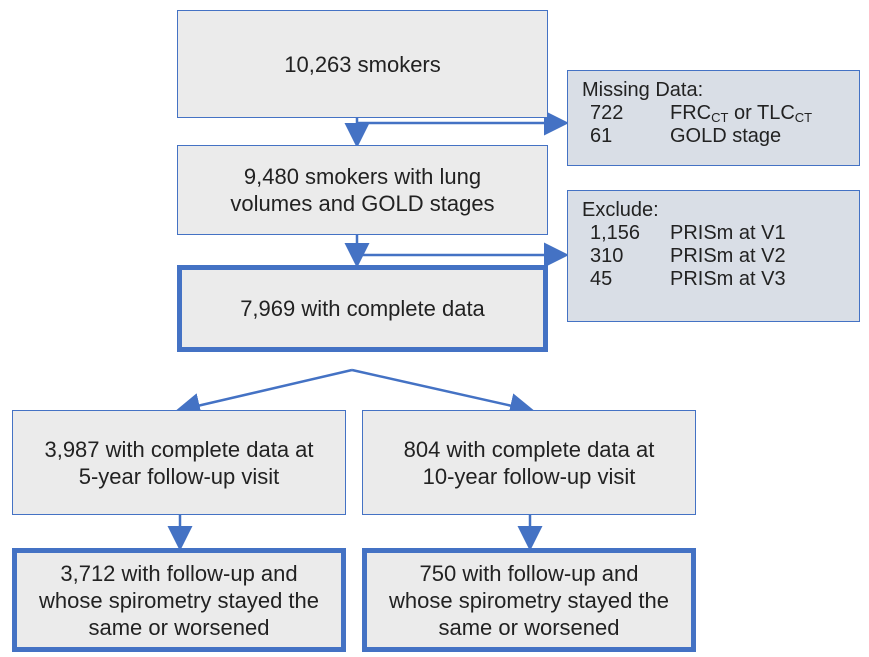  What do you see at coordinates (643, 90) in the screenshot?
I see `side-title: Missing Data:` at bounding box center [643, 90].